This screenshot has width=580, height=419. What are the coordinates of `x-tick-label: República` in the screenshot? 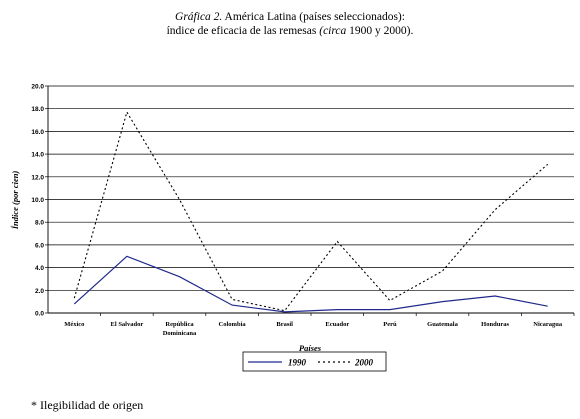 It's located at (179, 324).